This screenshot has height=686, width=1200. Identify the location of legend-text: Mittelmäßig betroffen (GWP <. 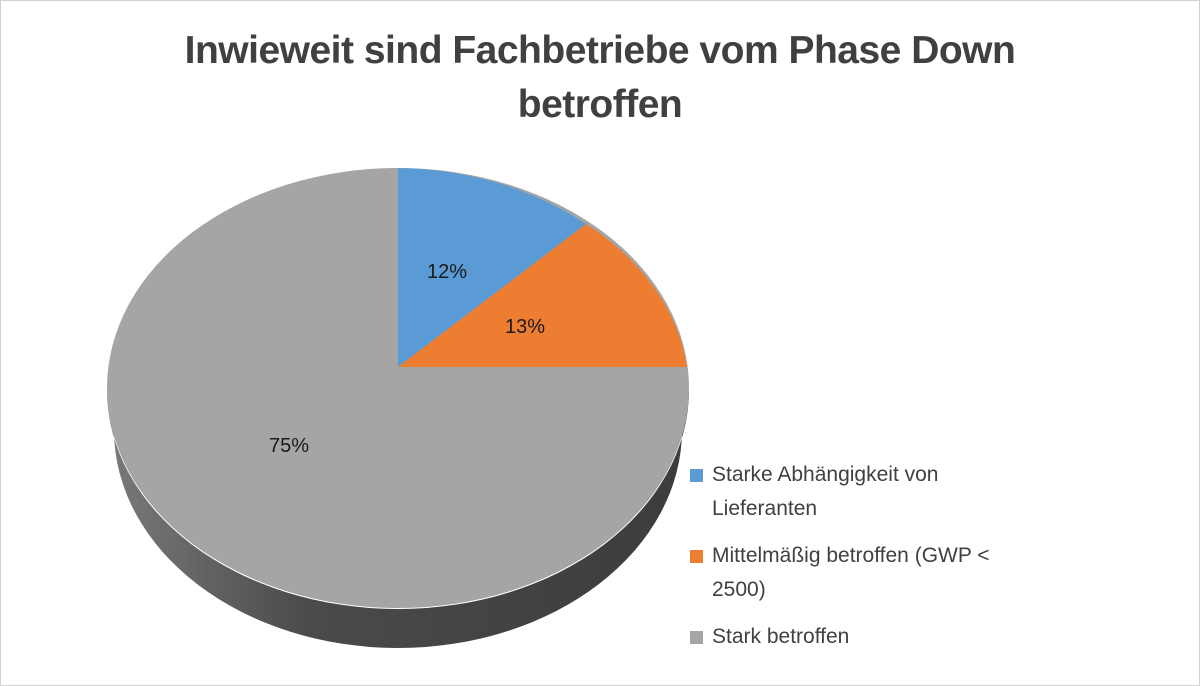
(851, 555).